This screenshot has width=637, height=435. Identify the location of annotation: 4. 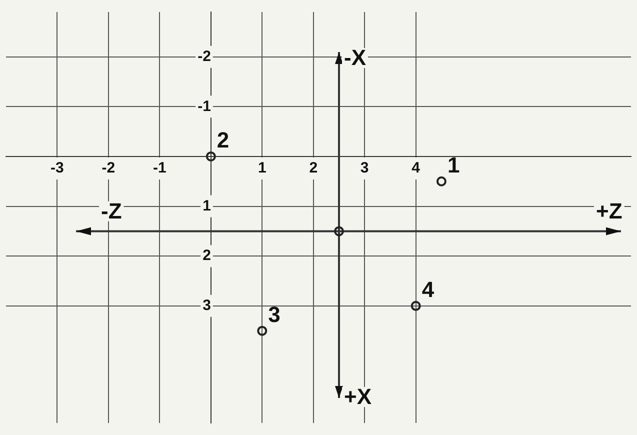
(428, 289).